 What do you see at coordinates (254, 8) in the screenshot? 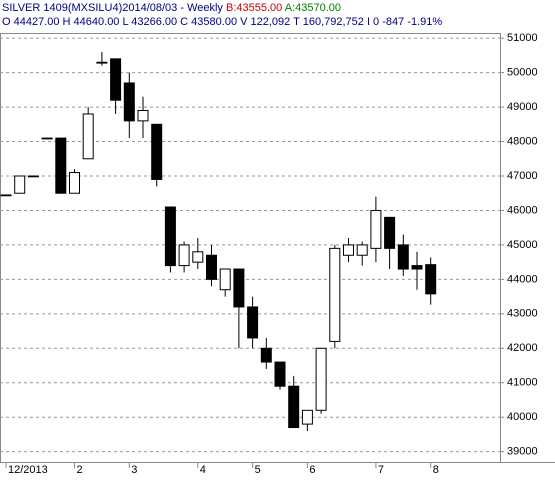
I see `bid: B:43555.00` at bounding box center [254, 8].